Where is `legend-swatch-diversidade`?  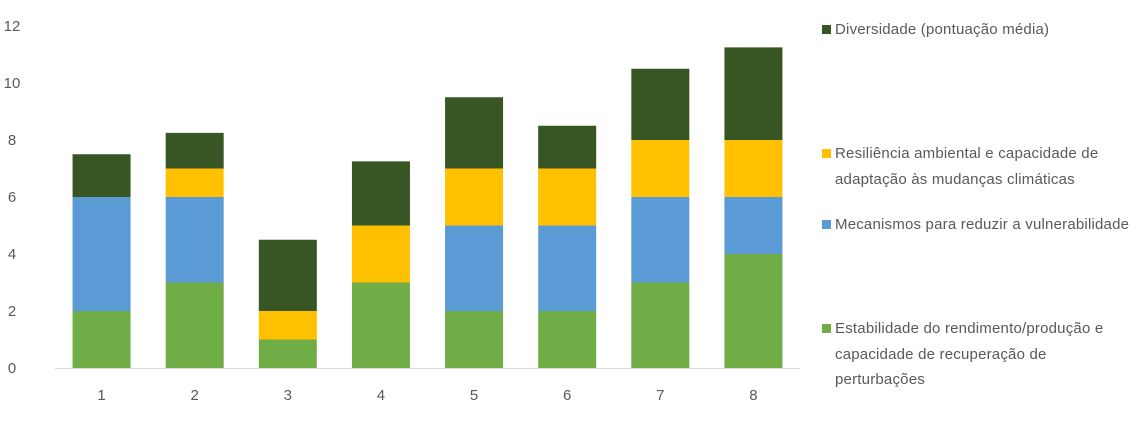 legend-swatch-diversidade is located at coordinates (826, 29).